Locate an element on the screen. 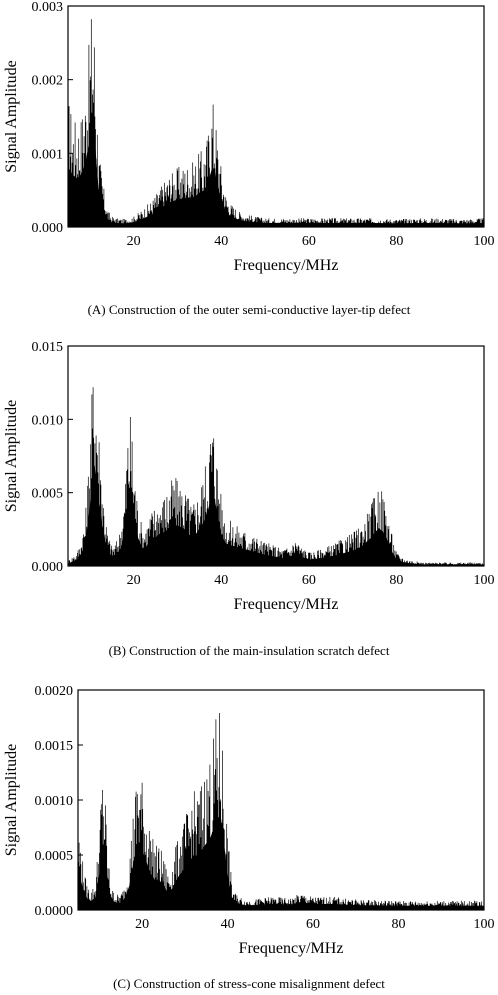  y-tick-label: 0.0005 is located at coordinates (54, 856).